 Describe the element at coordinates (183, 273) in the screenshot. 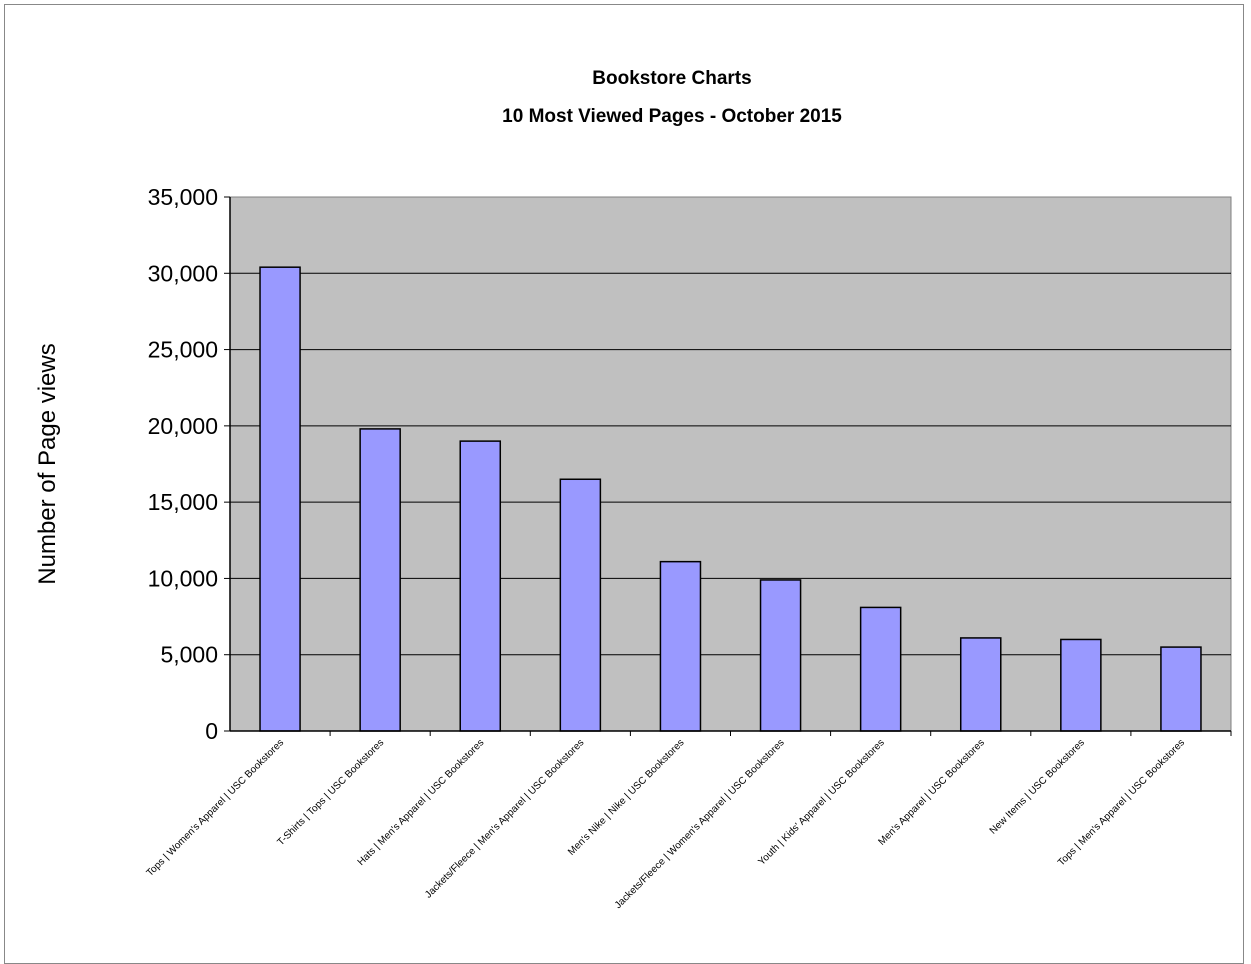

I see `y-tick-label: 30,000` at that location.